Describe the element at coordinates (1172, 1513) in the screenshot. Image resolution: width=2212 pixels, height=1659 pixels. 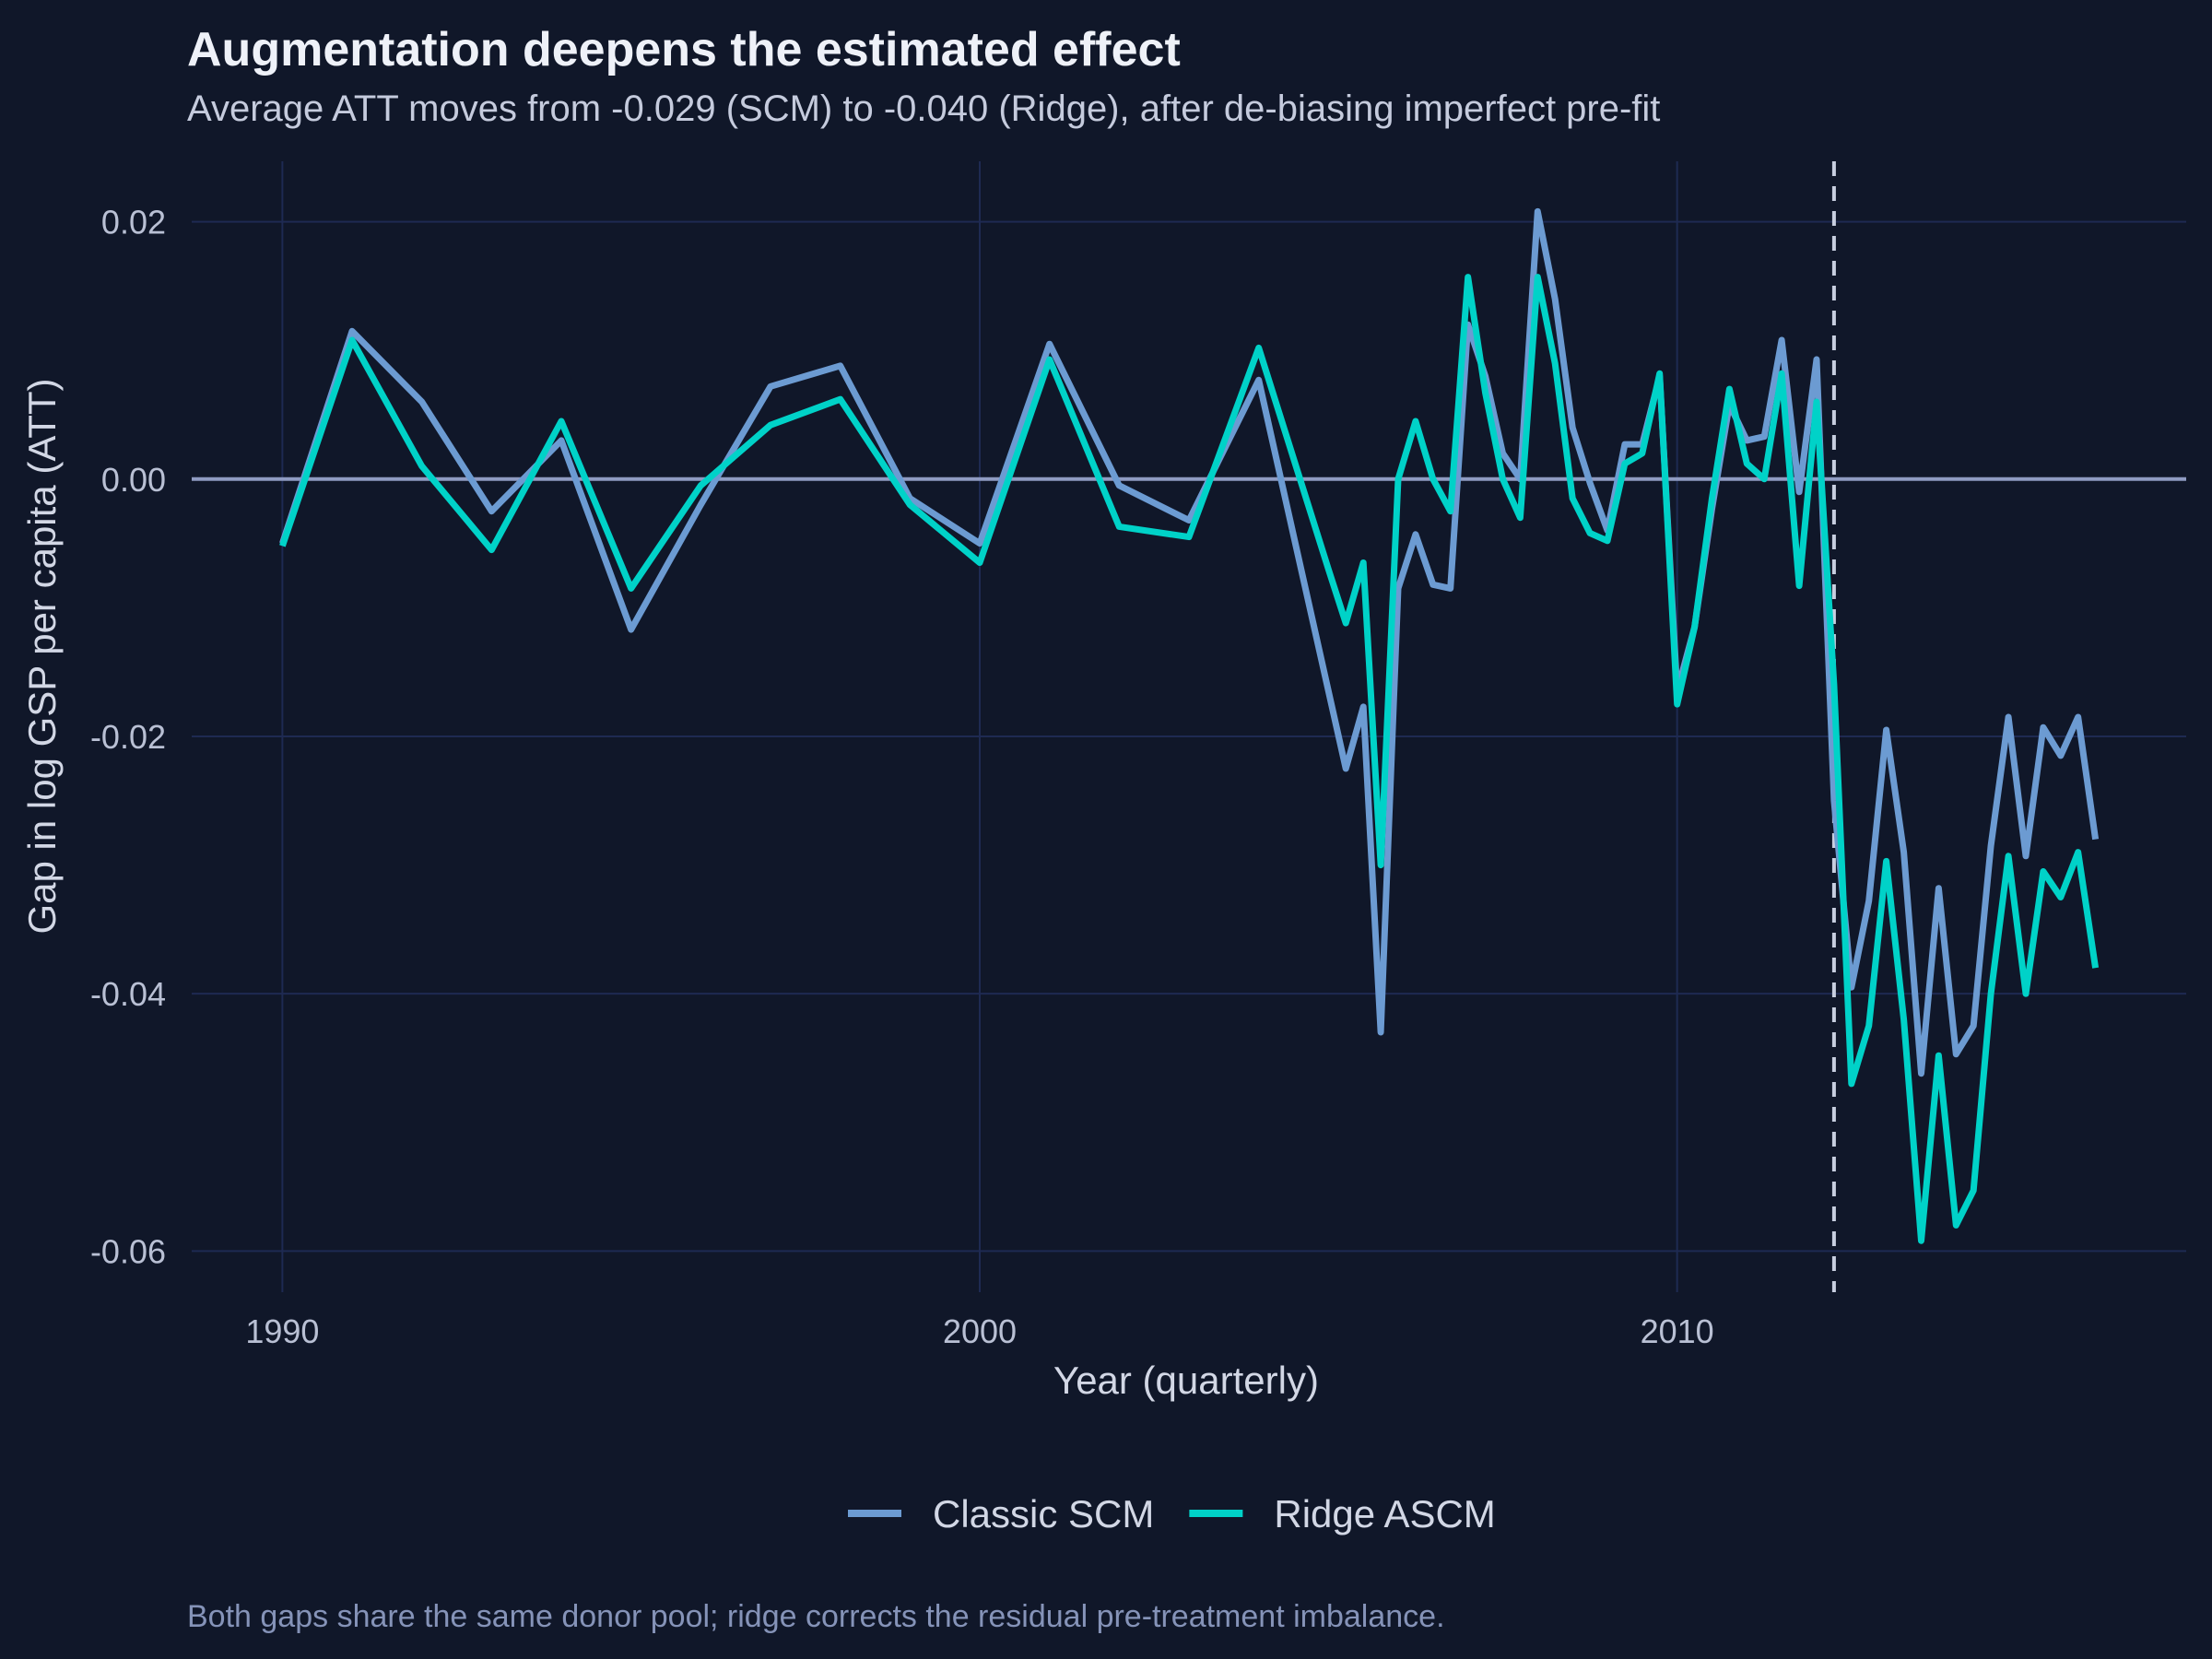
I see `legend: Classic SCM Ridge ASCM` at that location.